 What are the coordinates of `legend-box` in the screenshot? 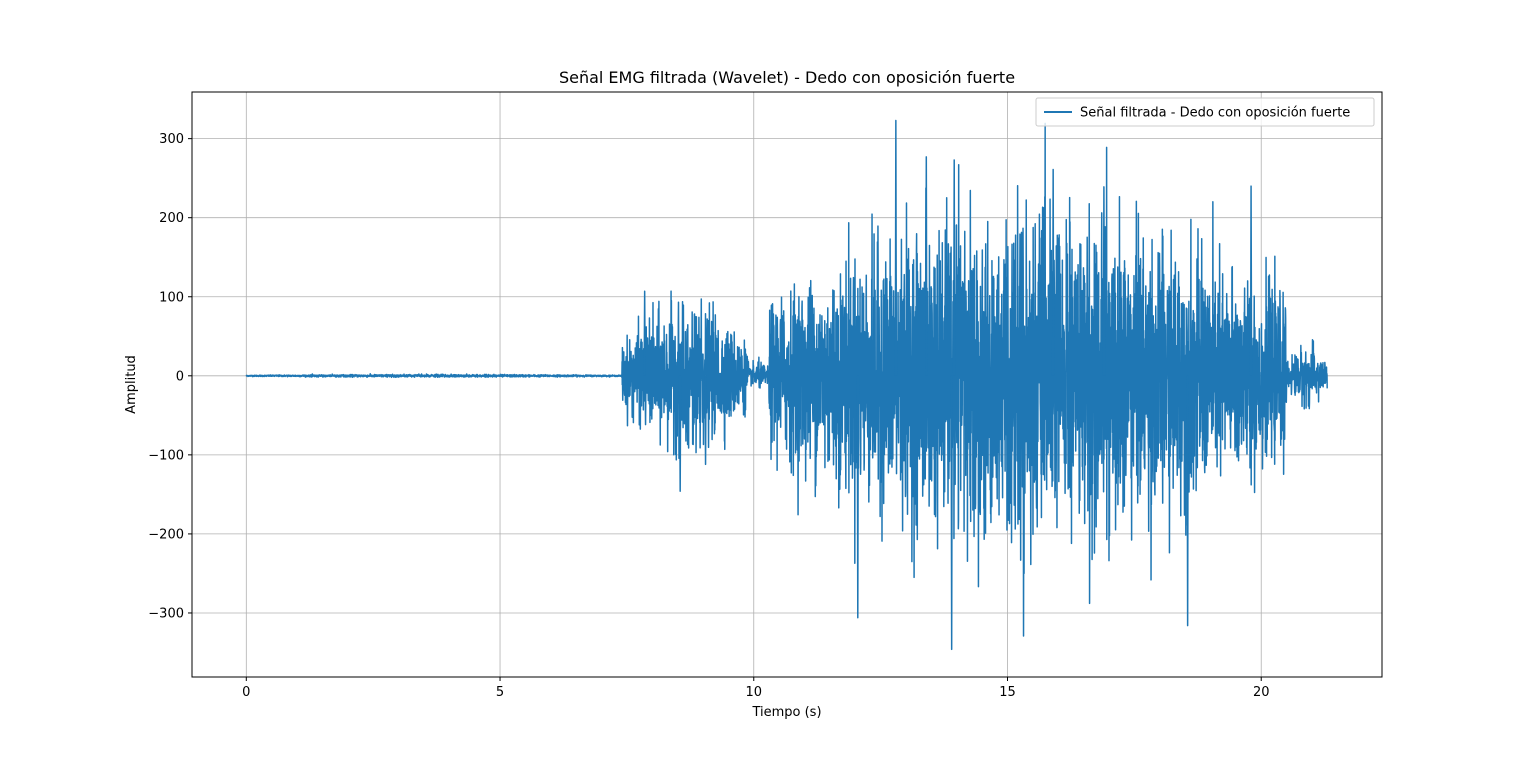 It's located at (1205, 112).